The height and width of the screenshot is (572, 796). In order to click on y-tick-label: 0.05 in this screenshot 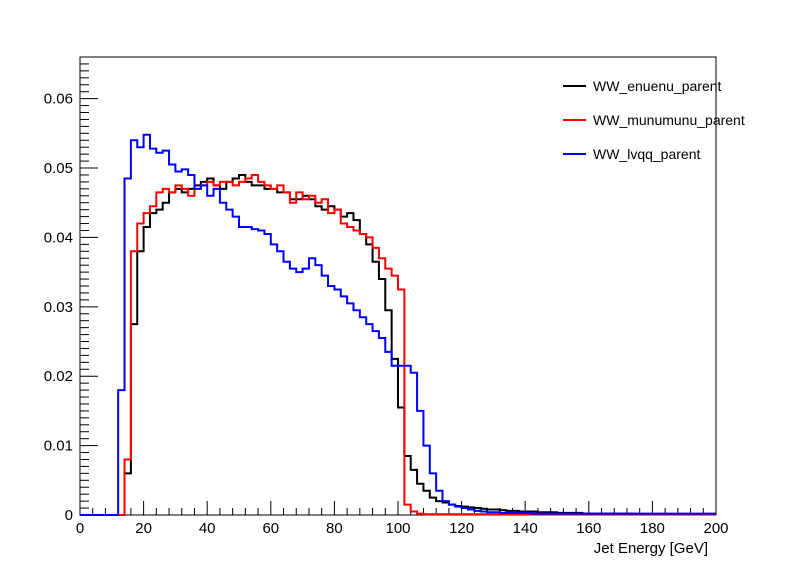, I will do `click(58, 168)`.